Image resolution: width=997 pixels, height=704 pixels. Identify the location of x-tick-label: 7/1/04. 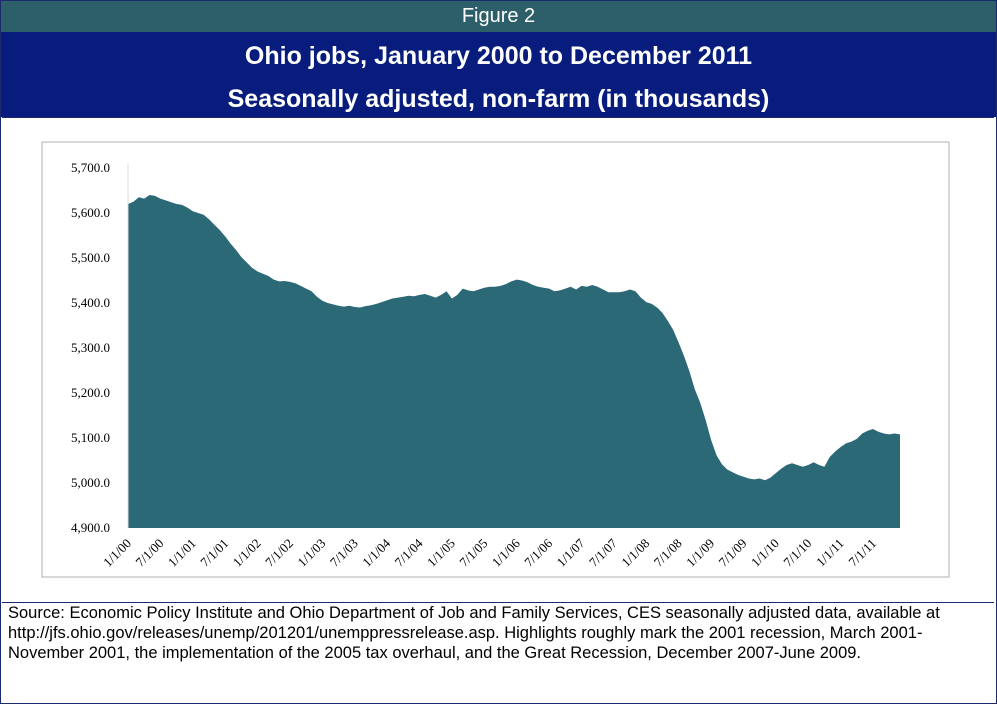
(409, 552).